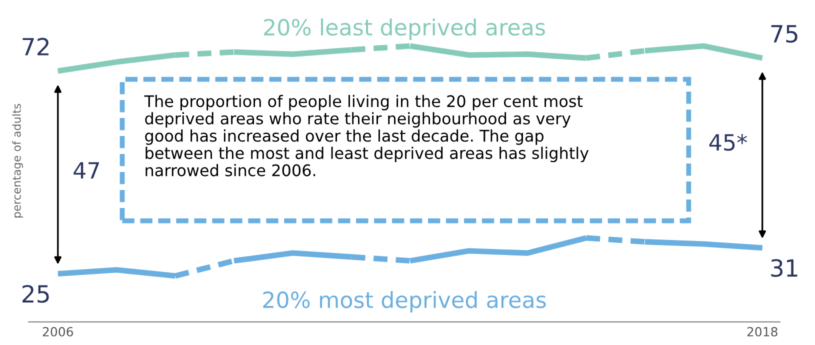 This screenshot has width=815, height=345. I want to click on text: 20% least deprived areas, so click(404, 29).